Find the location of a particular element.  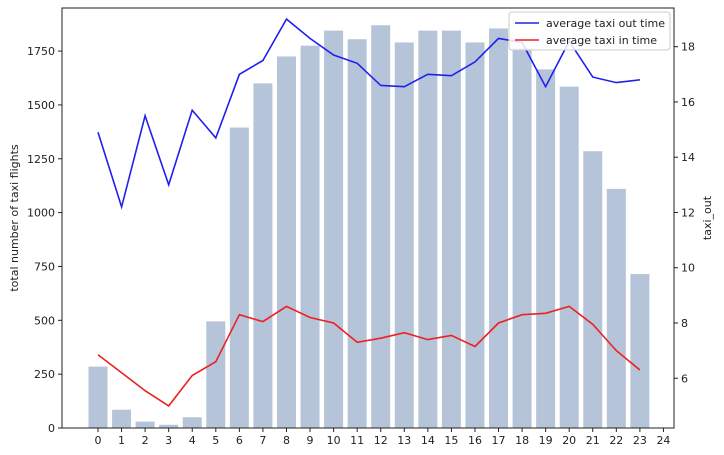

x-tick-label: 4 is located at coordinates (192, 440).